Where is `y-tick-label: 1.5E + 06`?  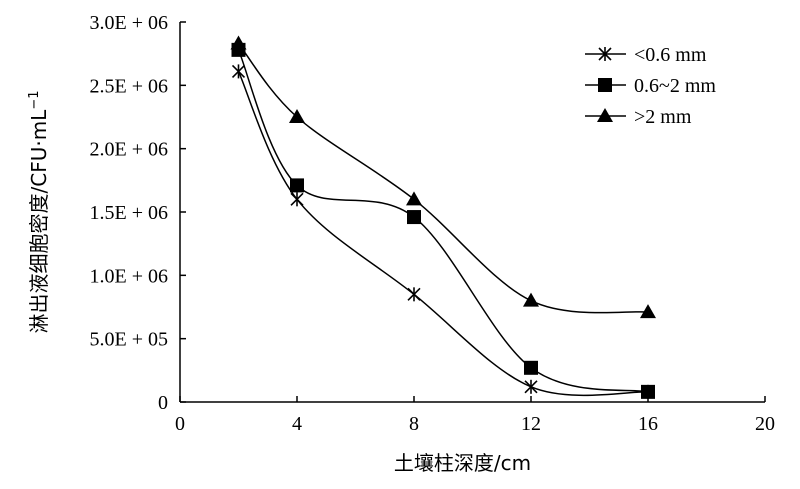 y-tick-label: 1.5E + 06 is located at coordinates (129, 213).